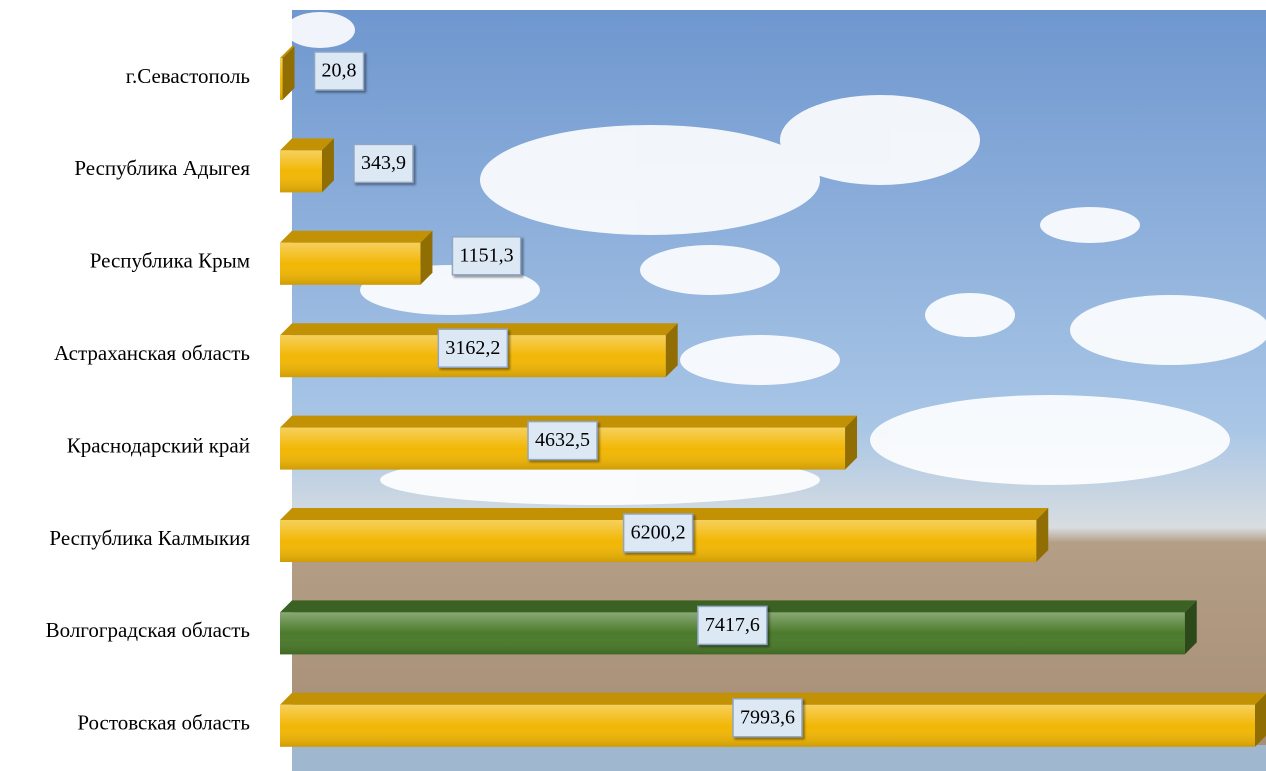  Describe the element at coordinates (188, 76) in the screenshot. I see `category-label: г.Севастополь` at that location.